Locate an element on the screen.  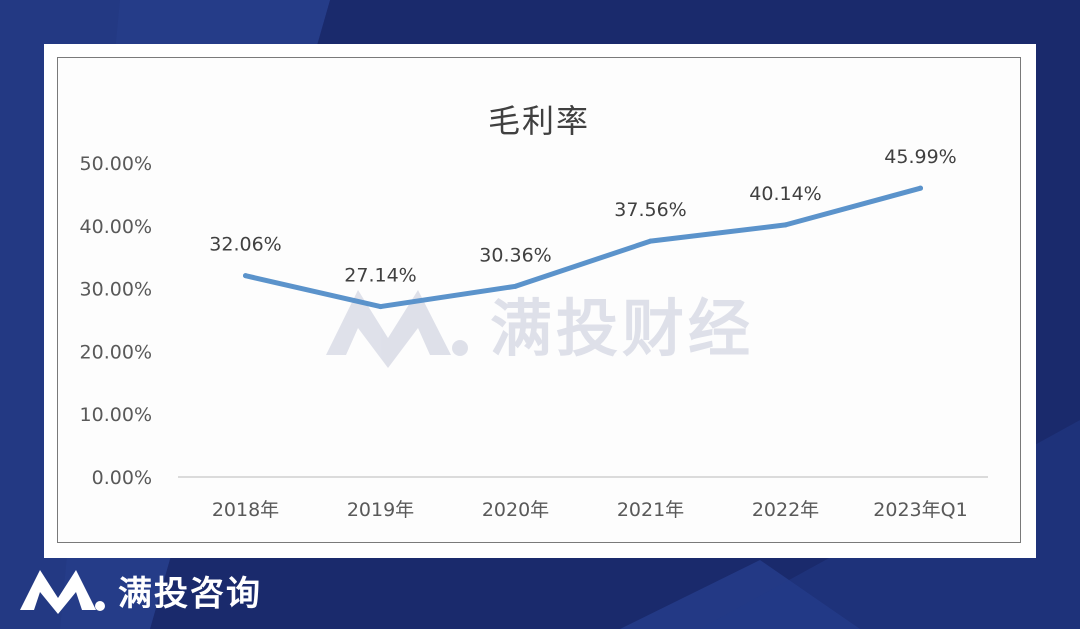
data-label: 32.06% is located at coordinates (245, 245).